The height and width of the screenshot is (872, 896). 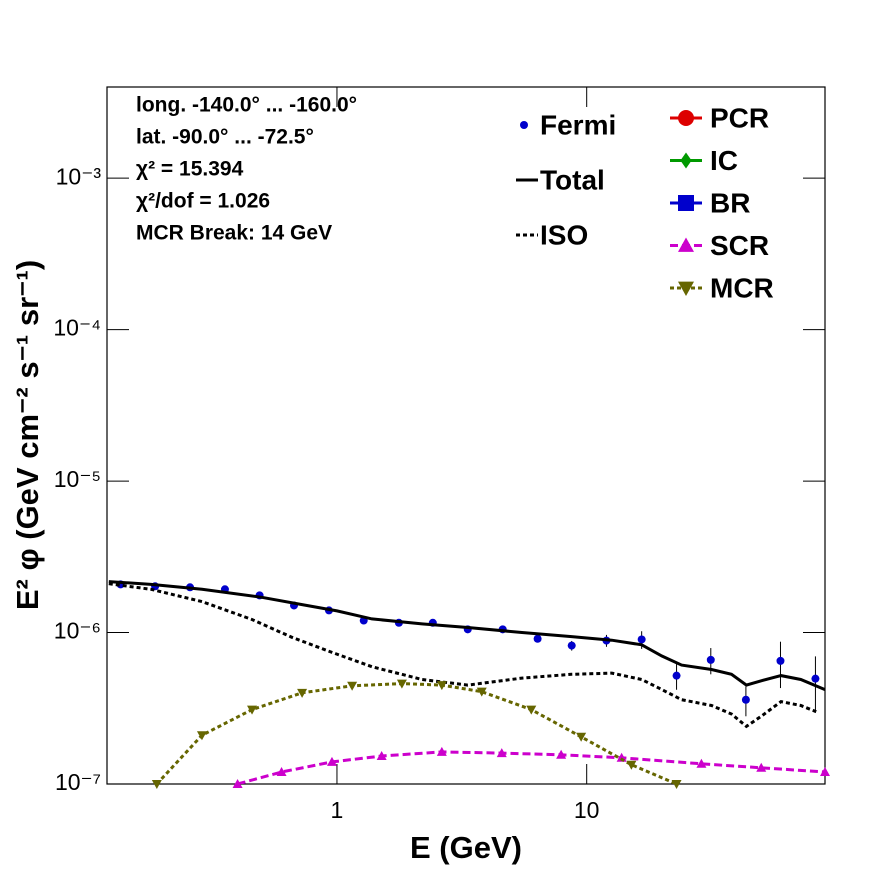 What do you see at coordinates (78, 782) in the screenshot?
I see `y-tick-label: 10⁻⁷` at bounding box center [78, 782].